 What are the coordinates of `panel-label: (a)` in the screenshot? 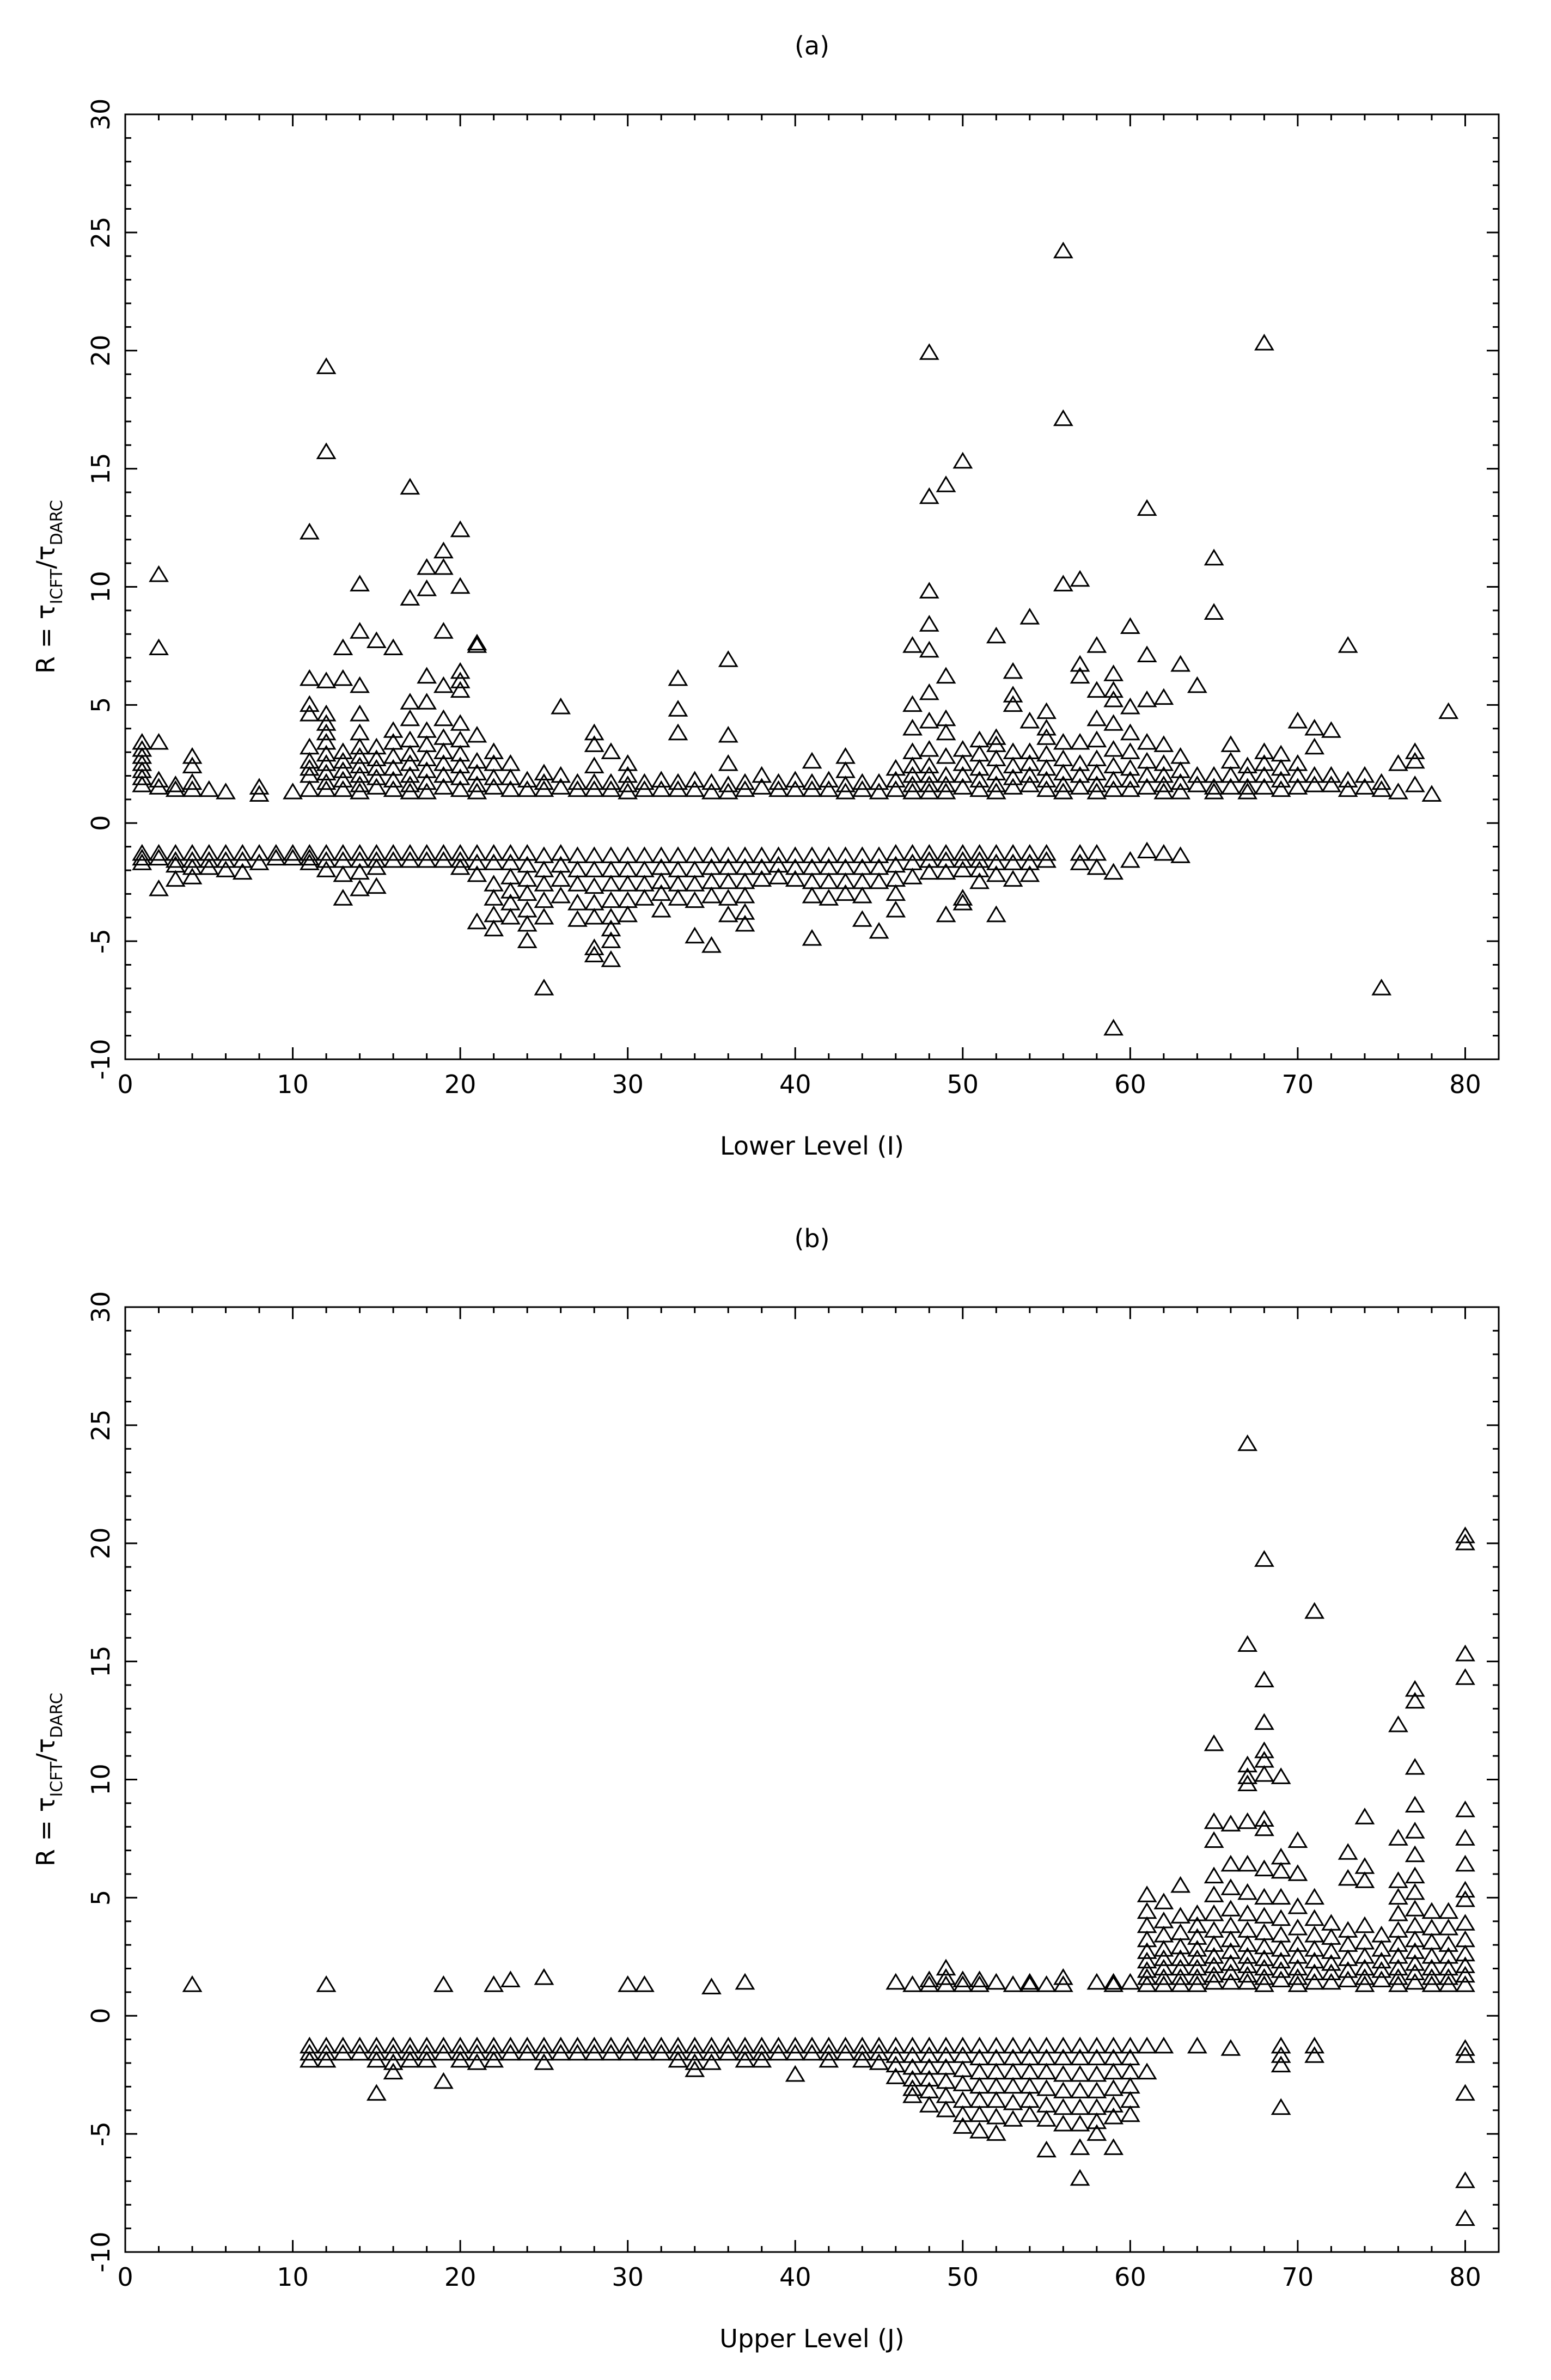 It's located at (812, 45).